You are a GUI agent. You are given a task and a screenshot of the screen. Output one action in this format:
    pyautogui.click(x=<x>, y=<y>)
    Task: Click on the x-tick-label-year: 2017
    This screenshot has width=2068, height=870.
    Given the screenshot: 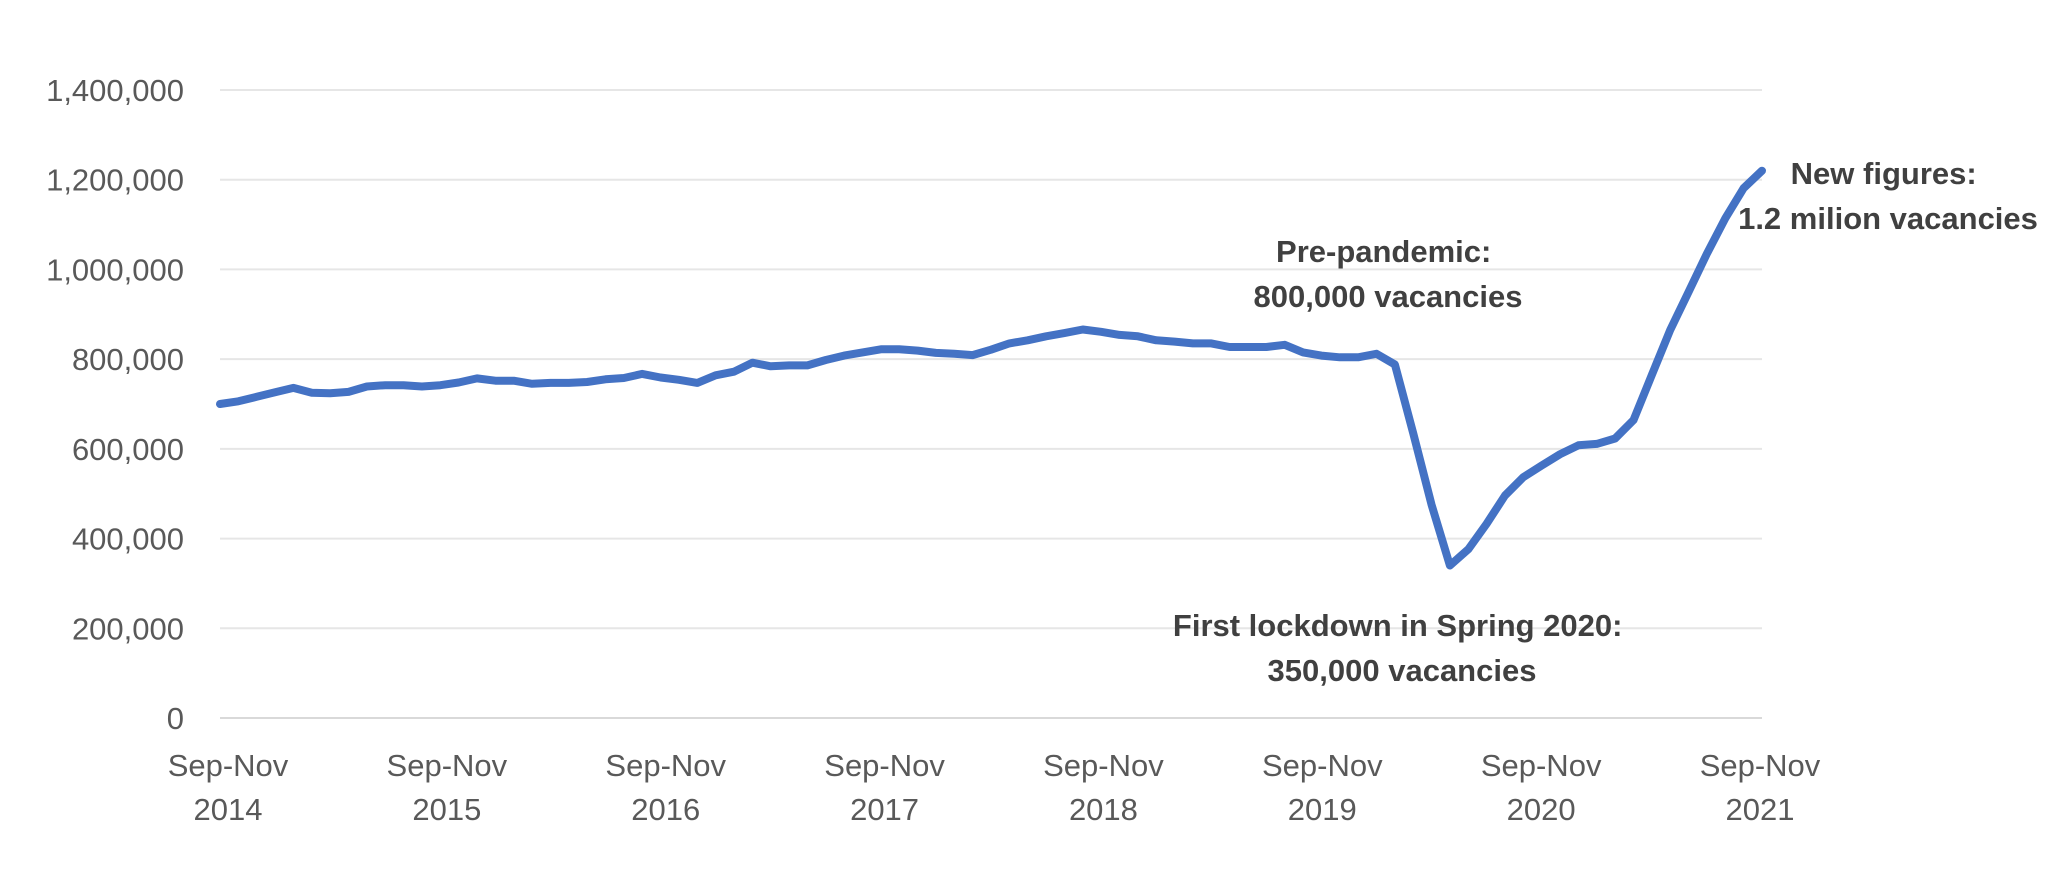 What is the action you would take?
    pyautogui.click(x=884, y=809)
    